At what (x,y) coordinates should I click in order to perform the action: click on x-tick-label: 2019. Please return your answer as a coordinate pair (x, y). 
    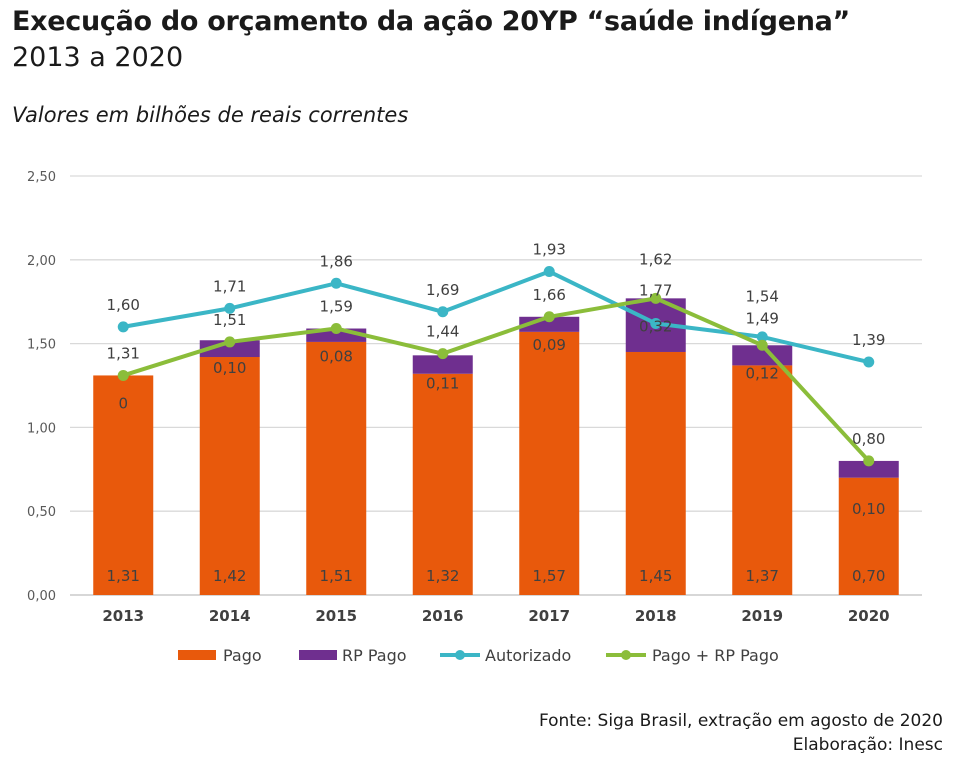
    Looking at the image, I should click on (762, 616).